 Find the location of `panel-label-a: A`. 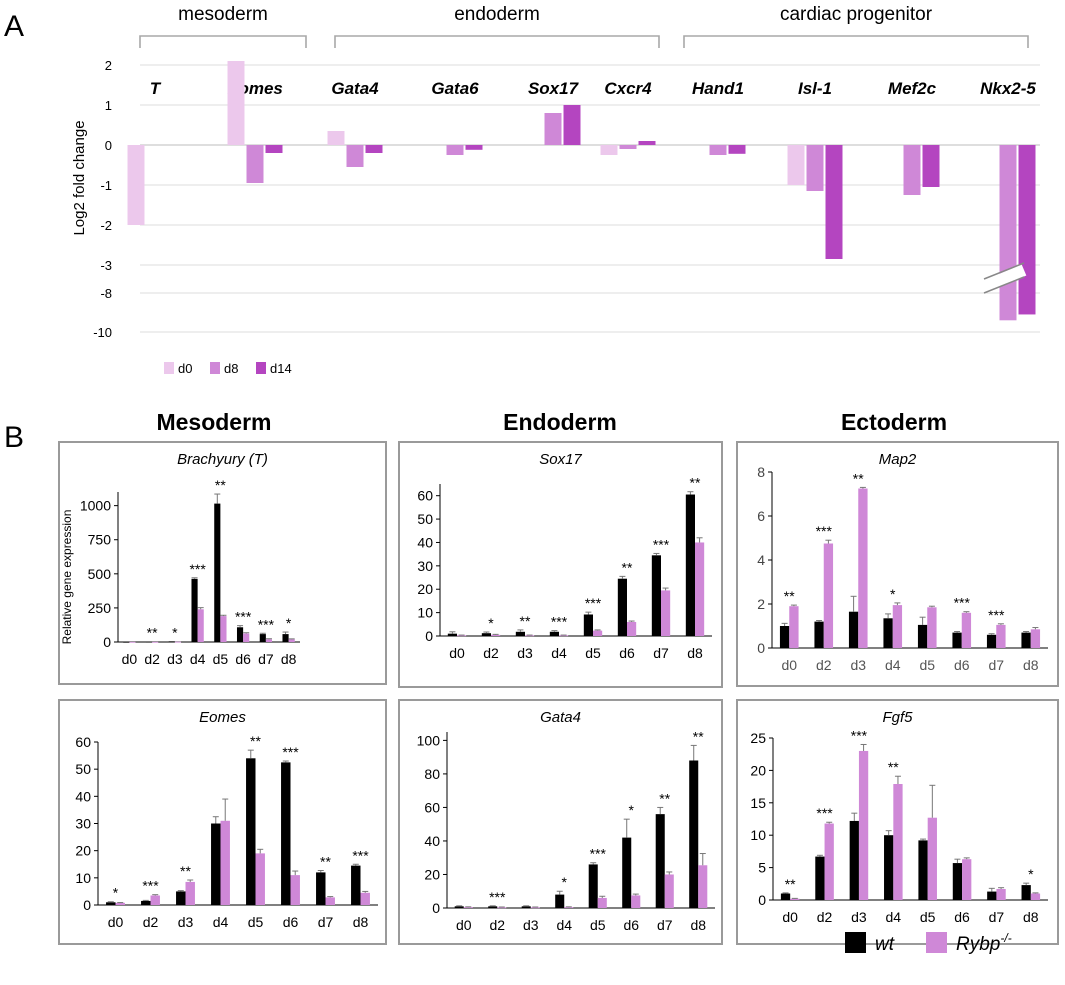

panel-label-a: A is located at coordinates (14, 26).